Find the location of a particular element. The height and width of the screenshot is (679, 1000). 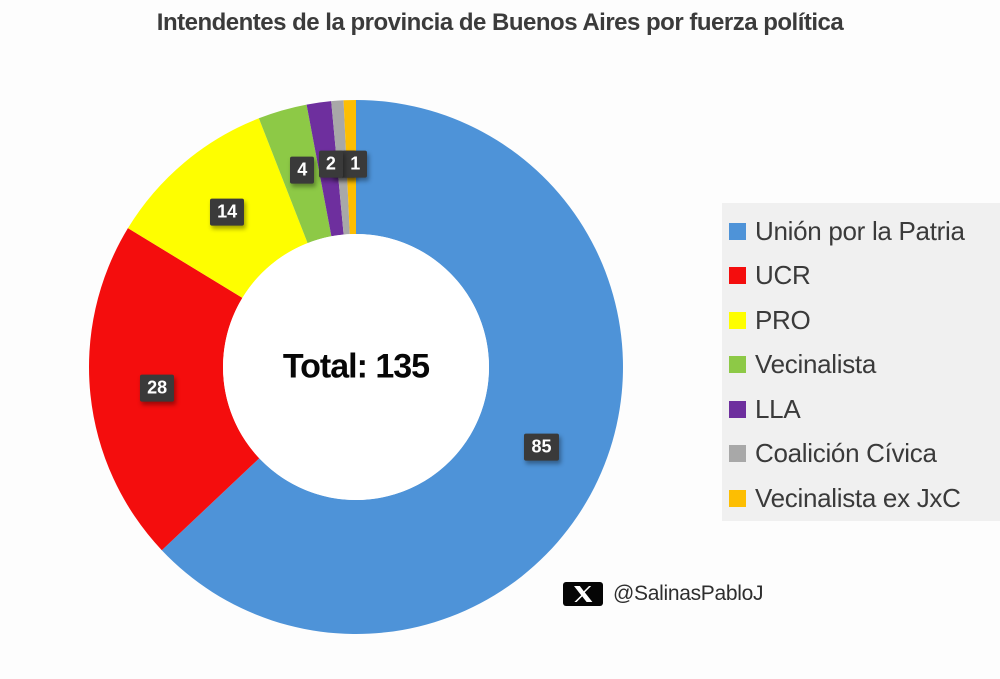

legend-label: UCR is located at coordinates (783, 275).